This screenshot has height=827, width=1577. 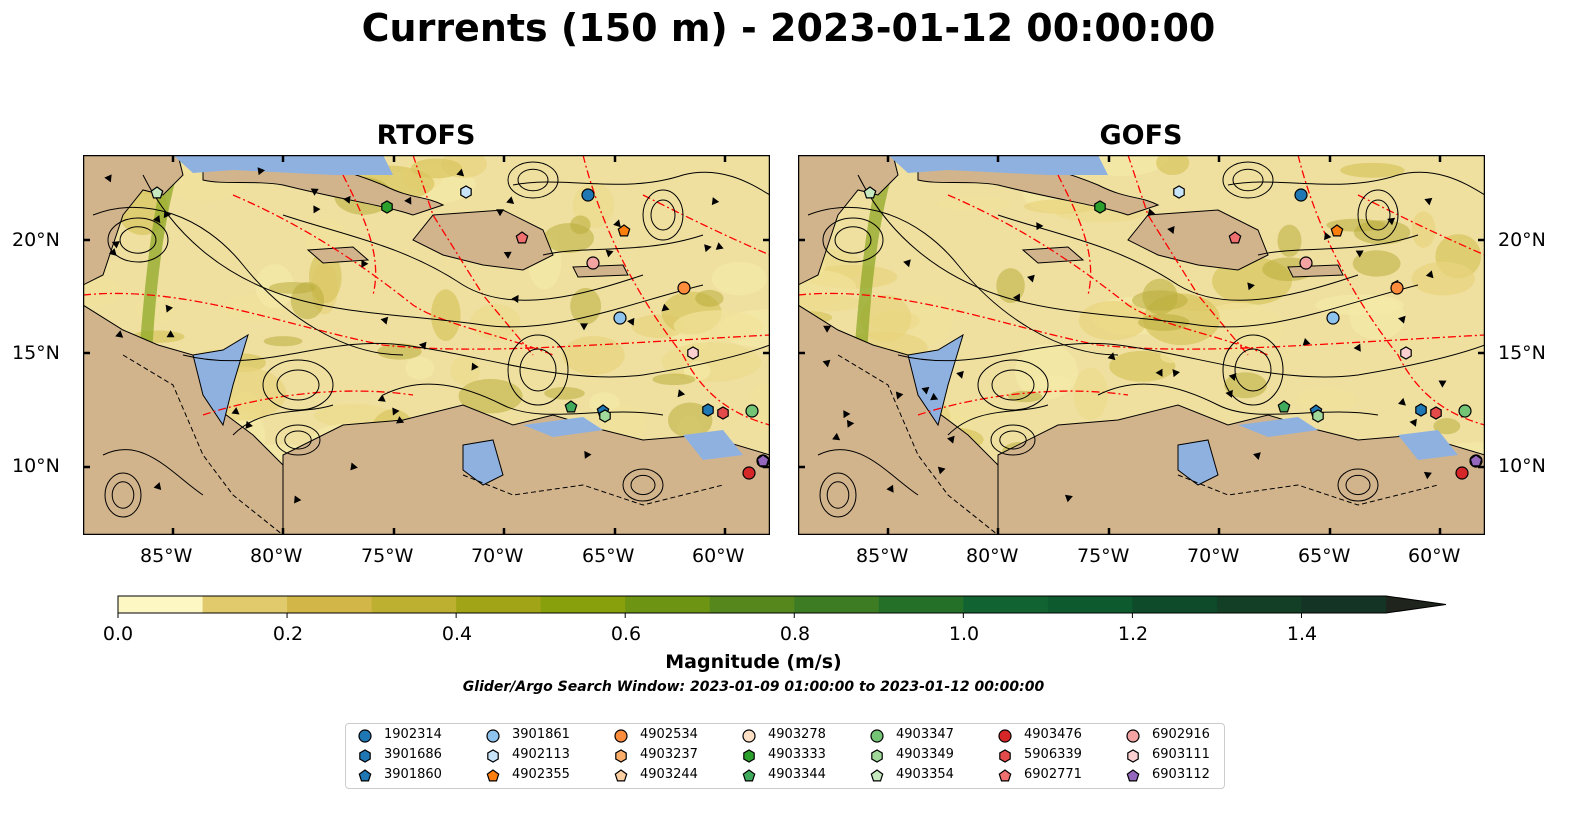 I want to click on figure-title: Currents (150 m) - 2023-01-12 00:00:00, so click(x=788, y=28).